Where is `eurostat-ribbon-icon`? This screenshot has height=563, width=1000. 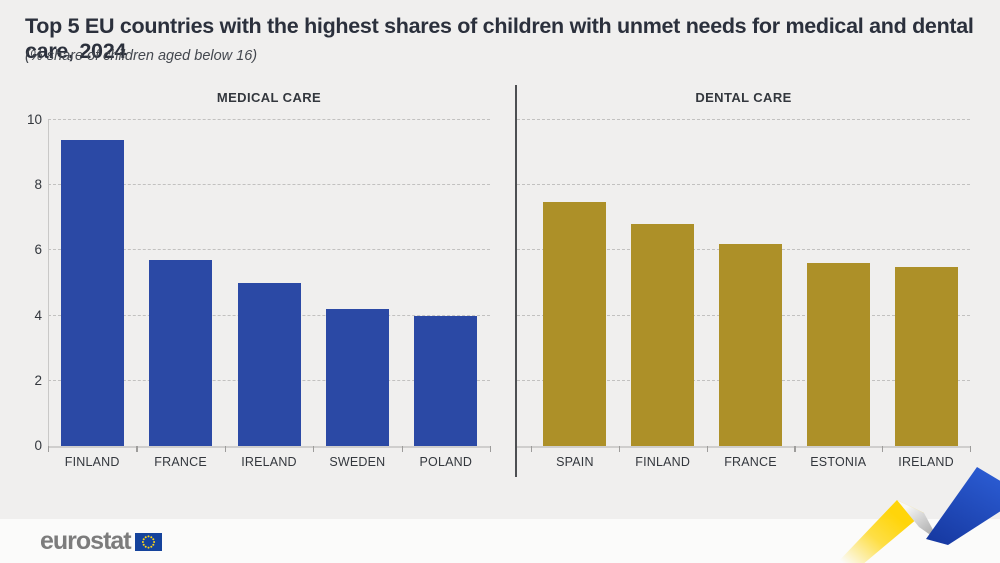 eurostat-ribbon-icon is located at coordinates (918, 515).